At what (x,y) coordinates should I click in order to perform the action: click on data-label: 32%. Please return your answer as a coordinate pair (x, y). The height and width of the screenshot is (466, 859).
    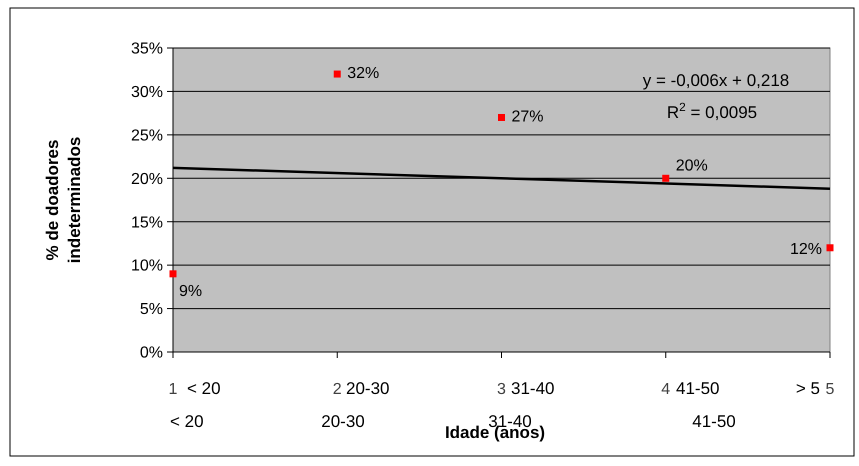
    Looking at the image, I should click on (363, 73).